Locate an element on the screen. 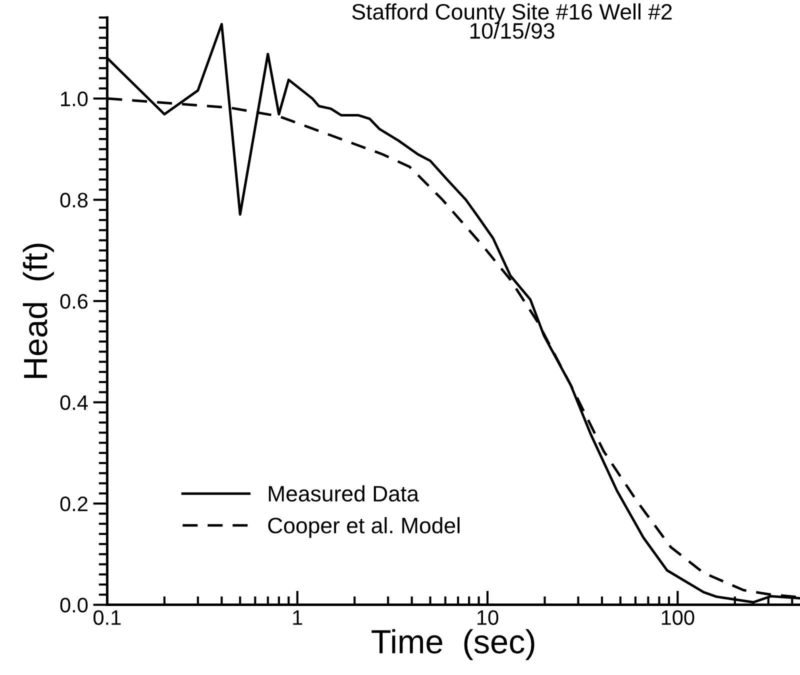 This screenshot has height=675, width=800. y-axis-title: Head (ft) is located at coordinates (38, 311).